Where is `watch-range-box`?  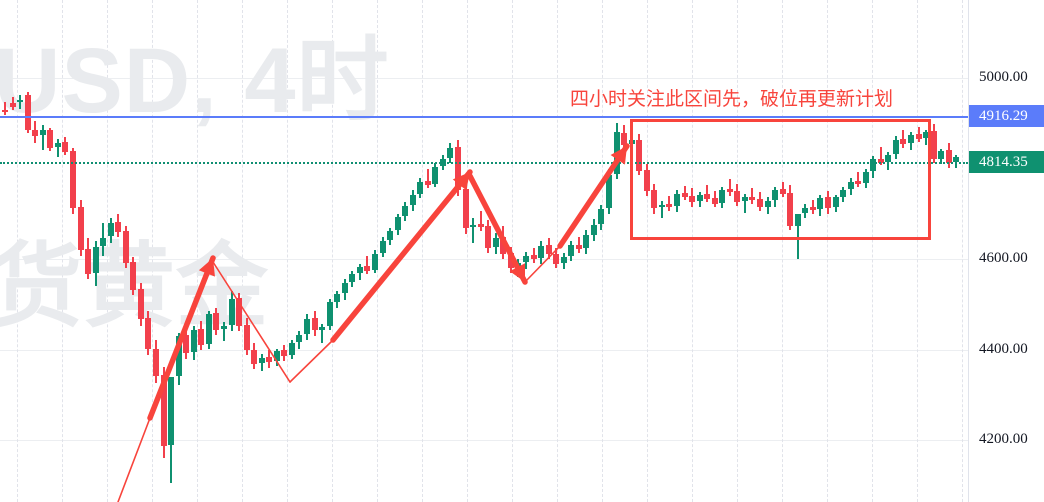
watch-range-box is located at coordinates (780, 179).